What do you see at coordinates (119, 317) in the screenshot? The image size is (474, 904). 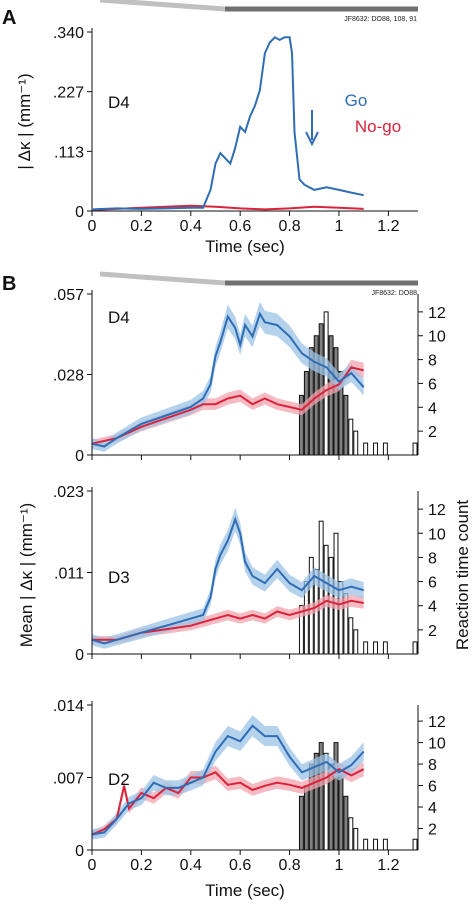 I see `subpanel-label: D4` at bounding box center [119, 317].